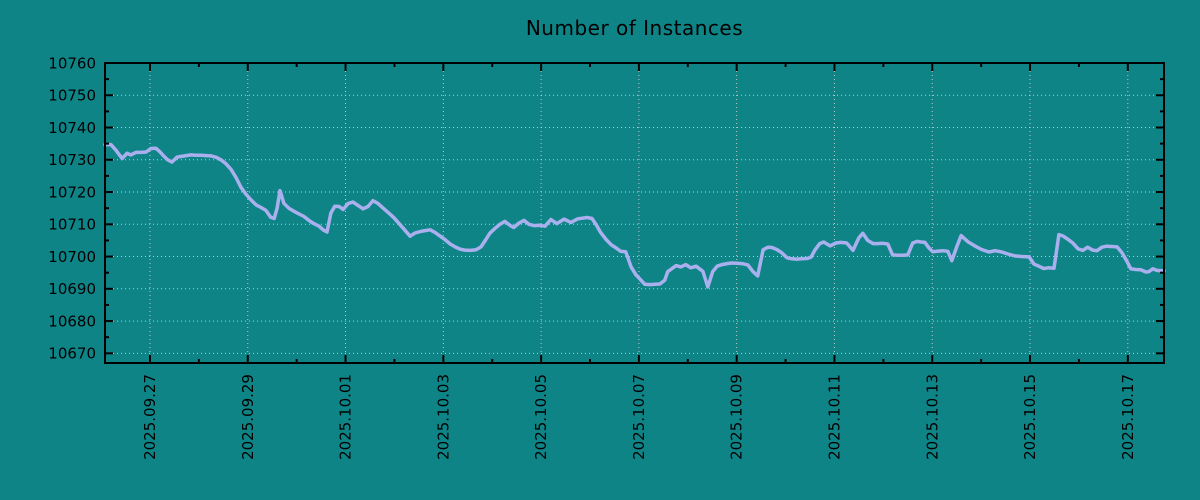 Image resolution: width=1200 pixels, height=500 pixels. I want to click on x-tick-label: 2025.10.11, so click(834, 417).